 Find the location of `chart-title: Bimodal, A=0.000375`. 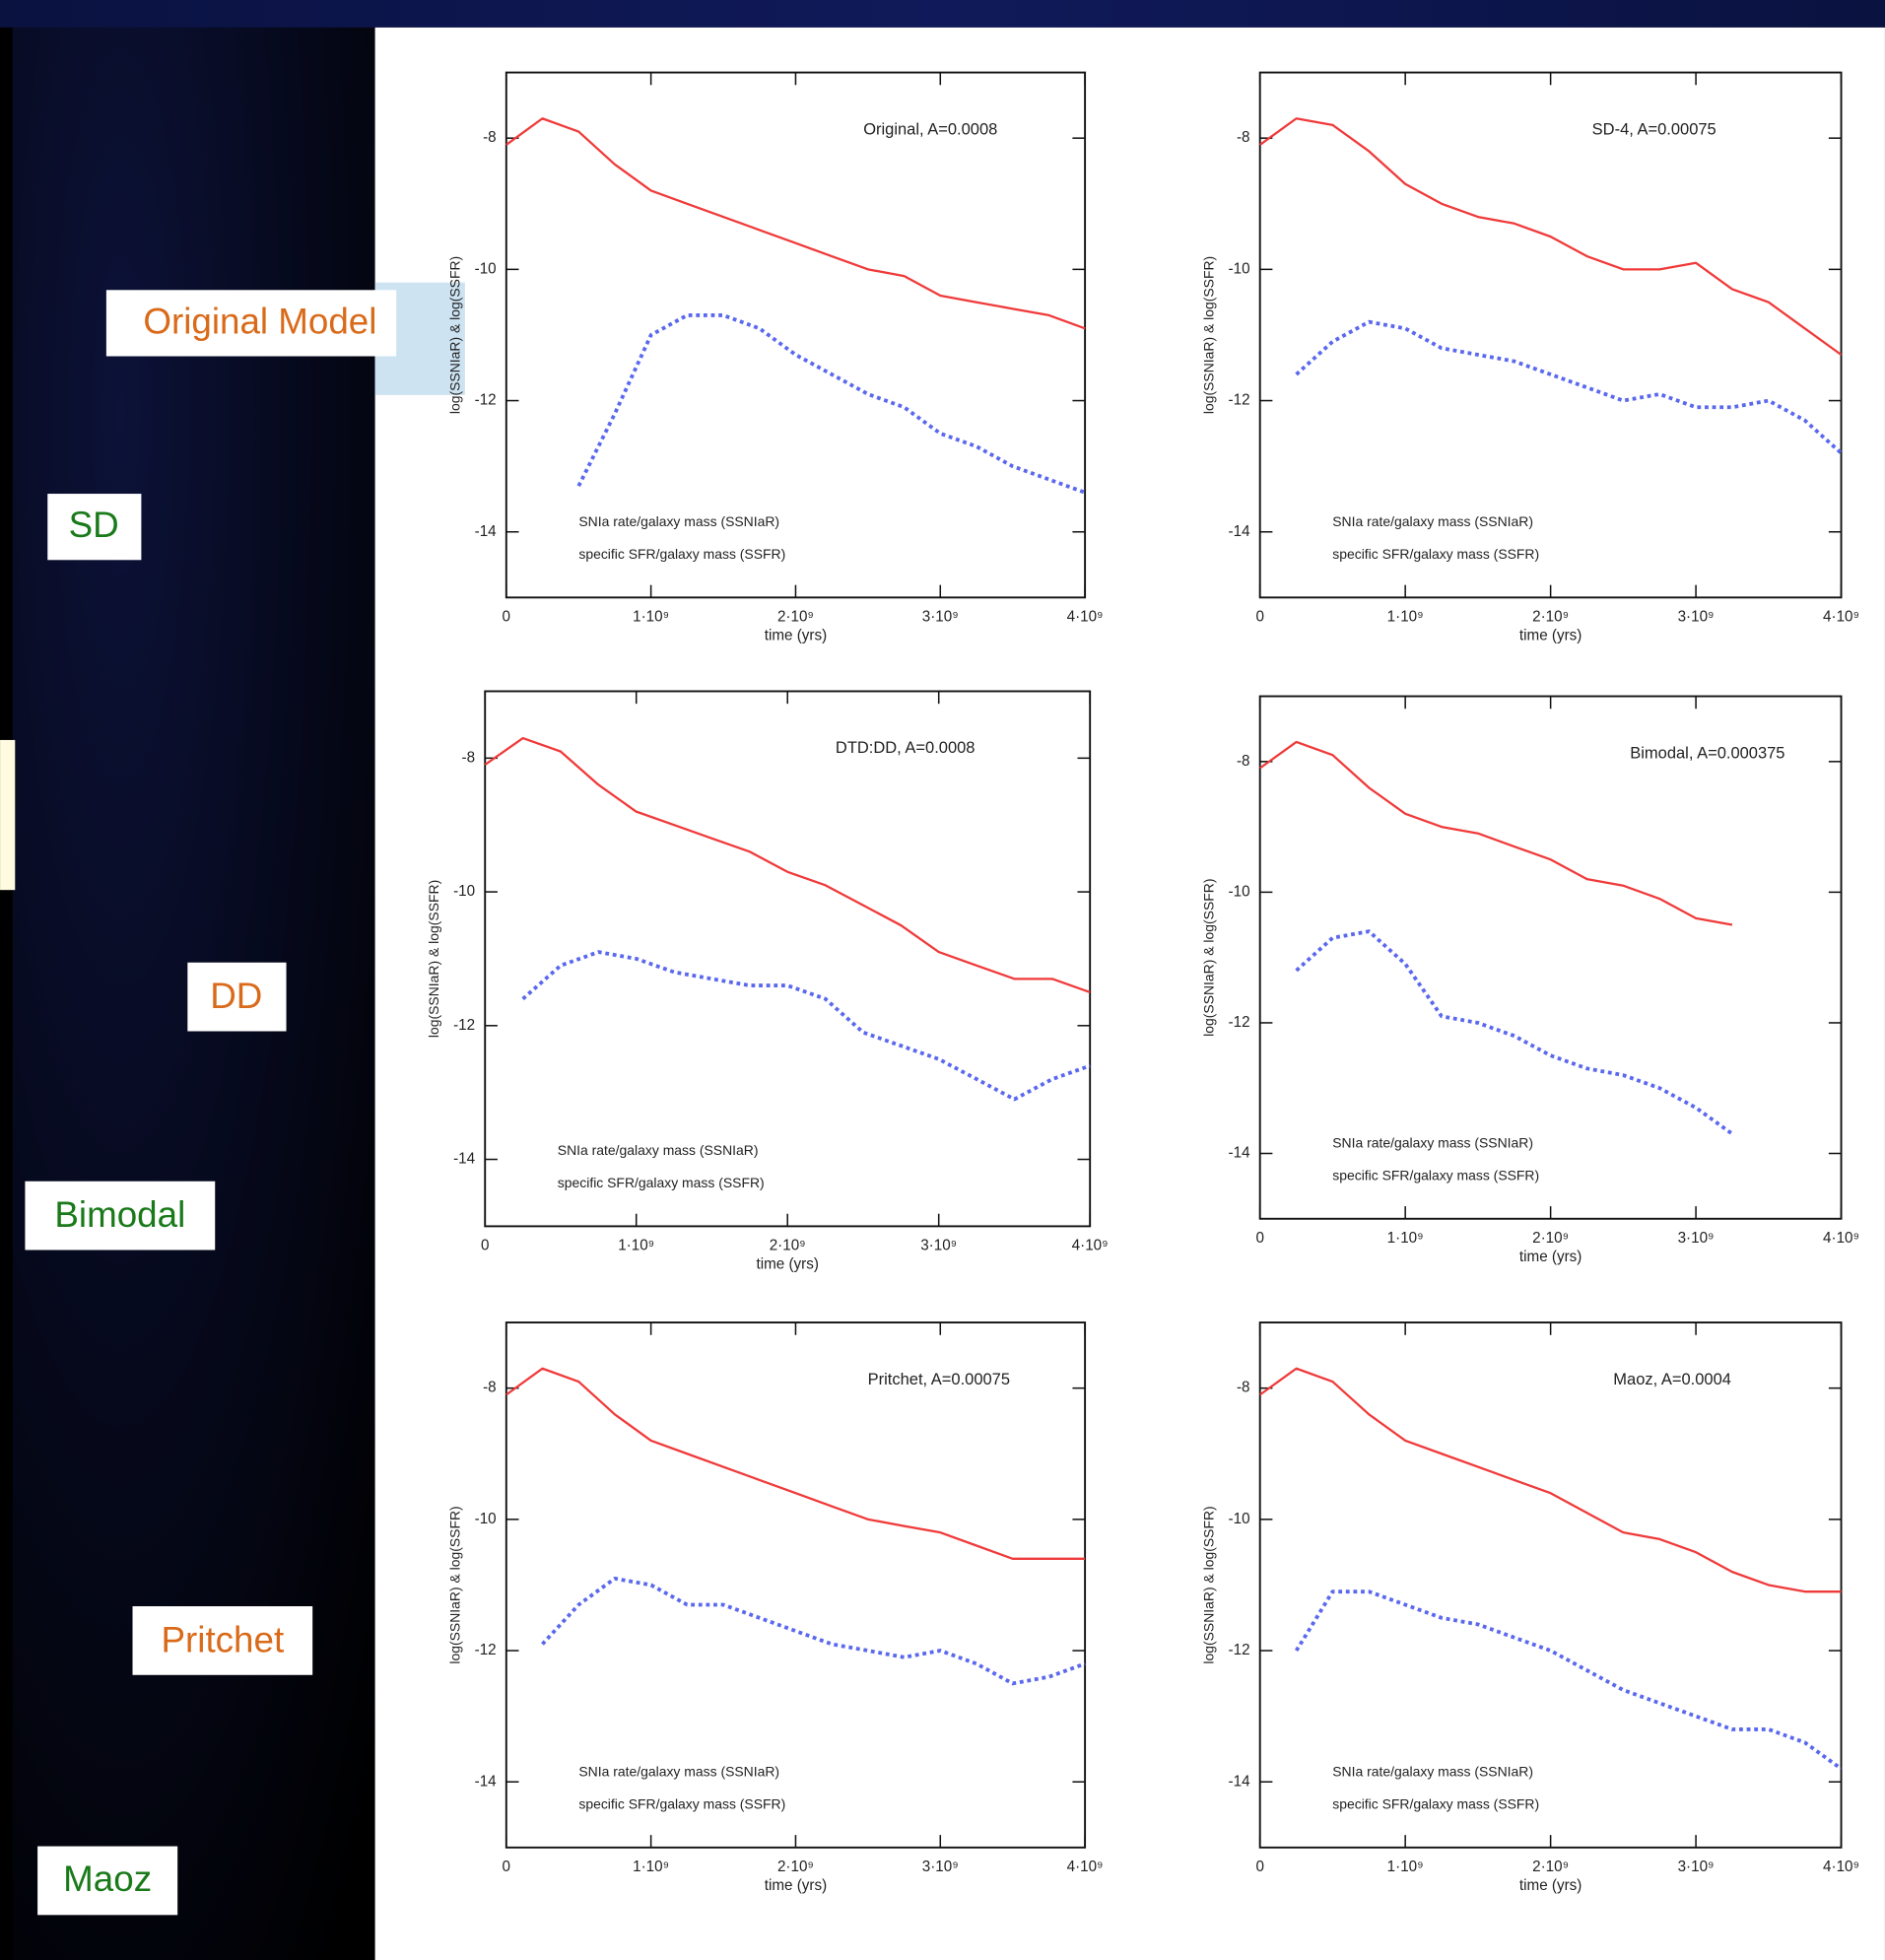

chart-title: Bimodal, A=0.000375 is located at coordinates (1707, 753).